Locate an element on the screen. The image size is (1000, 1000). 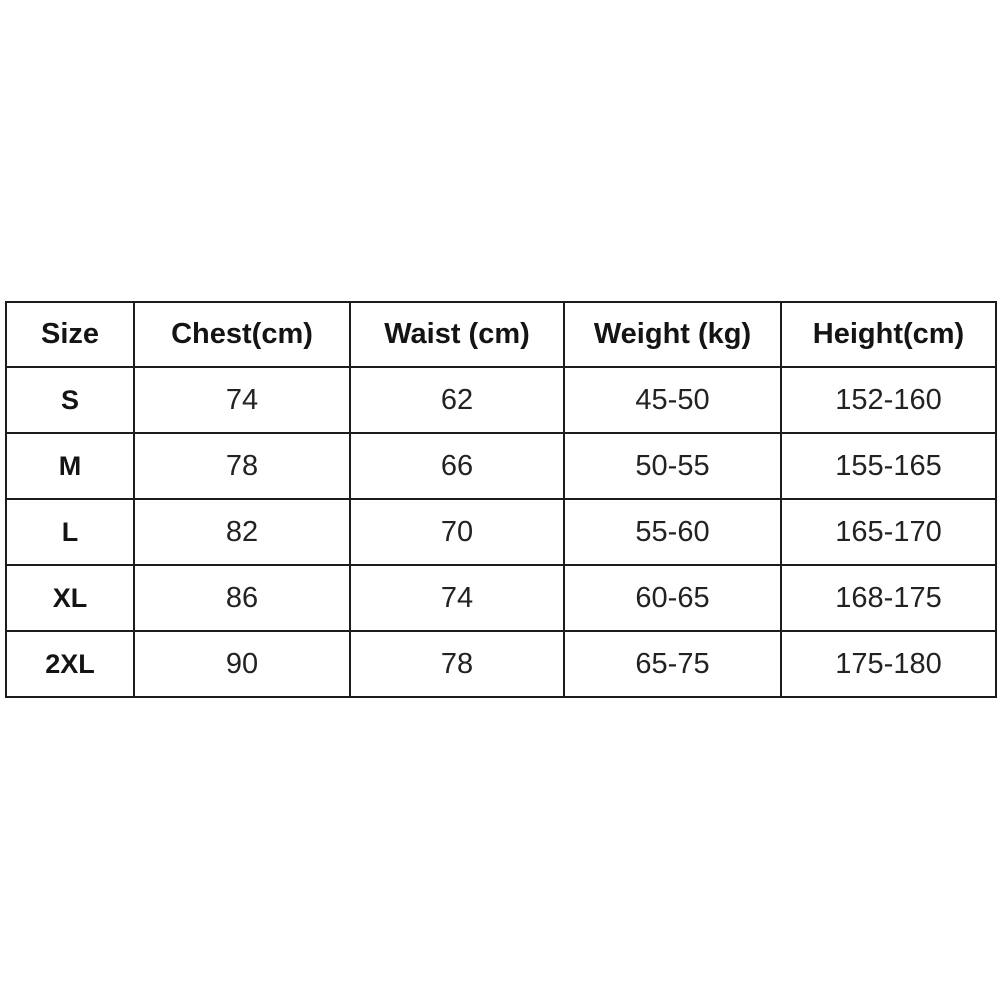
cell-size-m: M is located at coordinates (70, 466).